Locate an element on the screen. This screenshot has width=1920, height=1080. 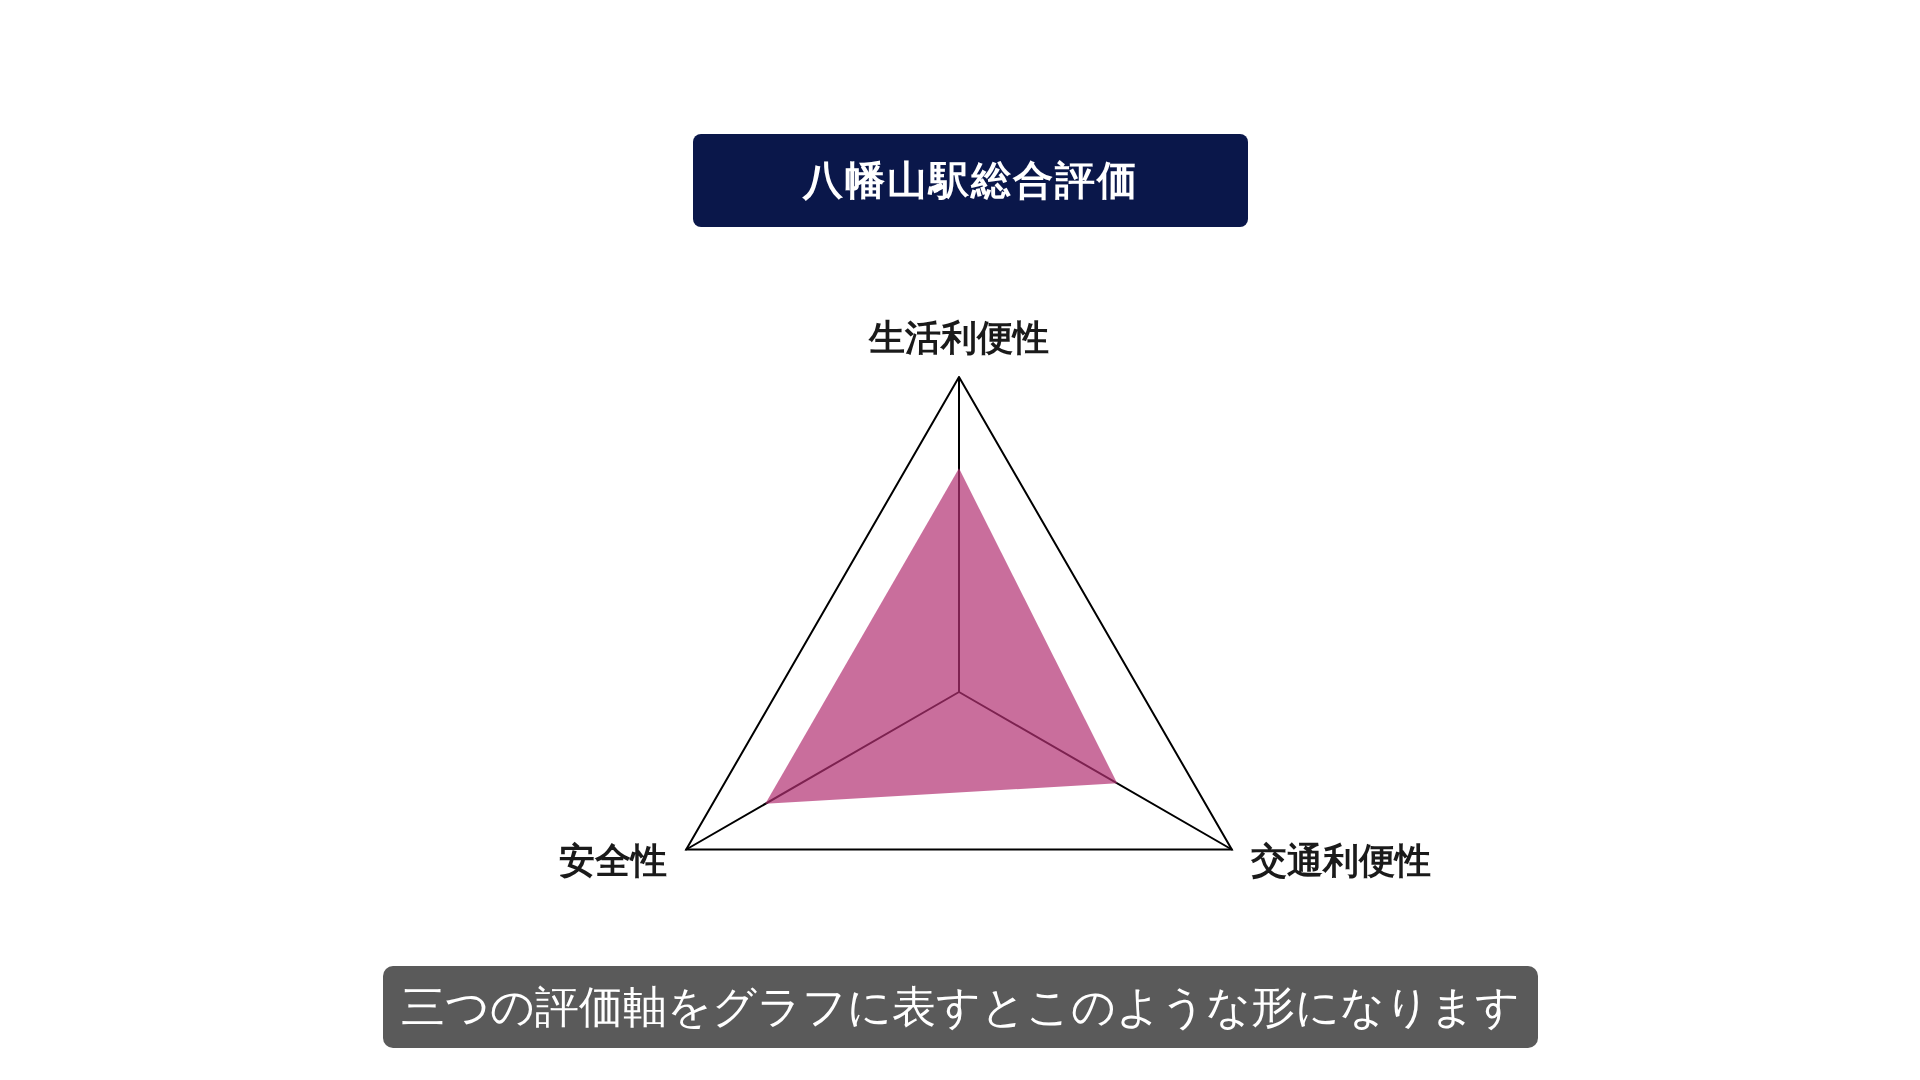
text: 三つの評価軸をグラフに表すとこのような形になります is located at coordinates (960, 1006).